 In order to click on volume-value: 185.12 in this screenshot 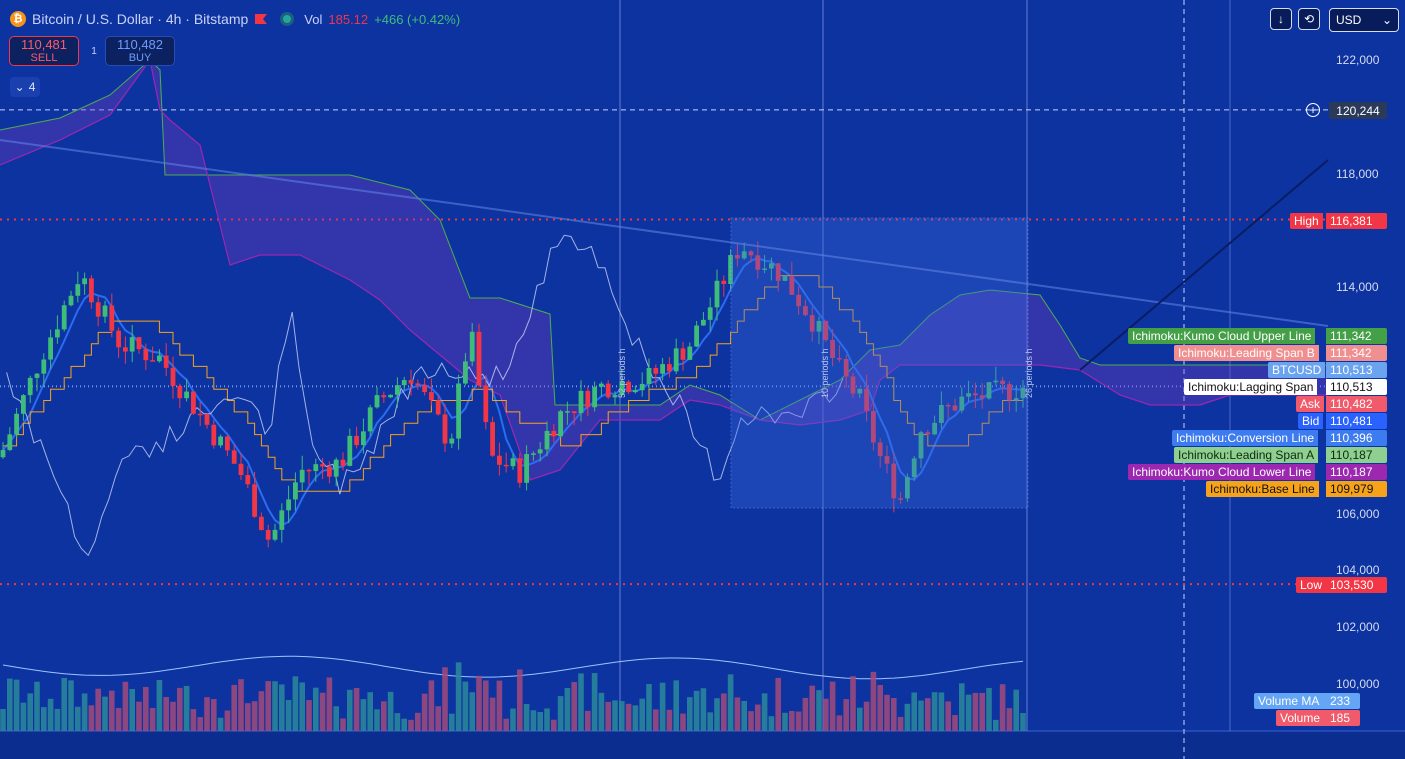, I will do `click(348, 19)`.